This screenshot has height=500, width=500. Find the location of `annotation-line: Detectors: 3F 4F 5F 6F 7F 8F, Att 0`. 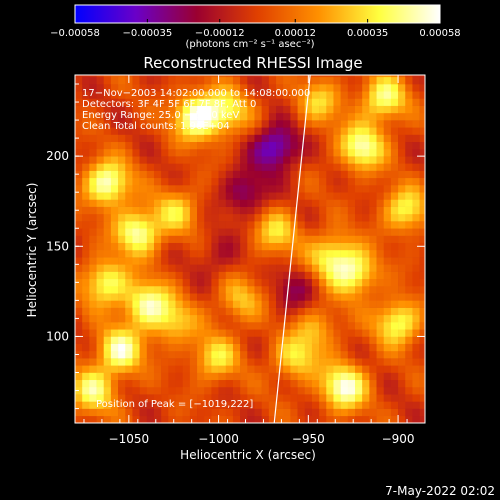

annotation-line: Detectors: 3F 4F 5F 6F 7F 8F, Att 0 is located at coordinates (169, 104).